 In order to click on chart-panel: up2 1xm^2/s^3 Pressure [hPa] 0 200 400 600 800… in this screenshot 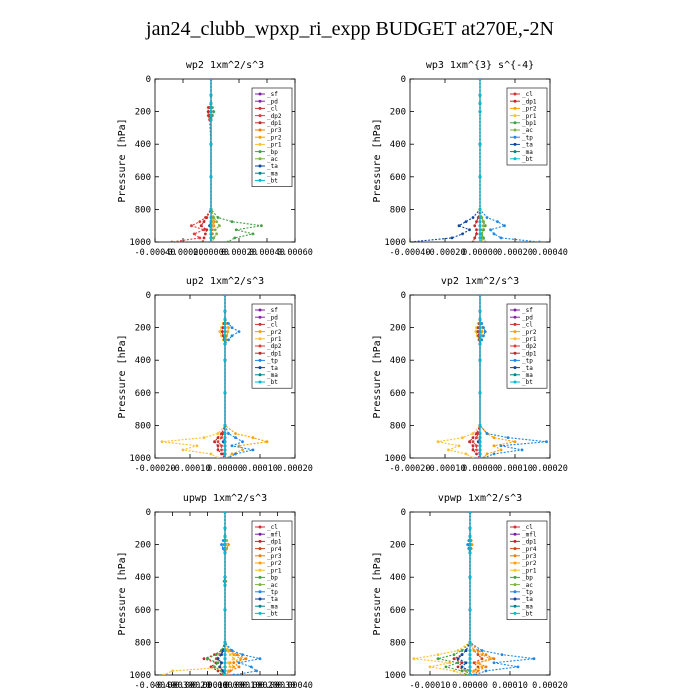, I will do `click(215, 375)`.